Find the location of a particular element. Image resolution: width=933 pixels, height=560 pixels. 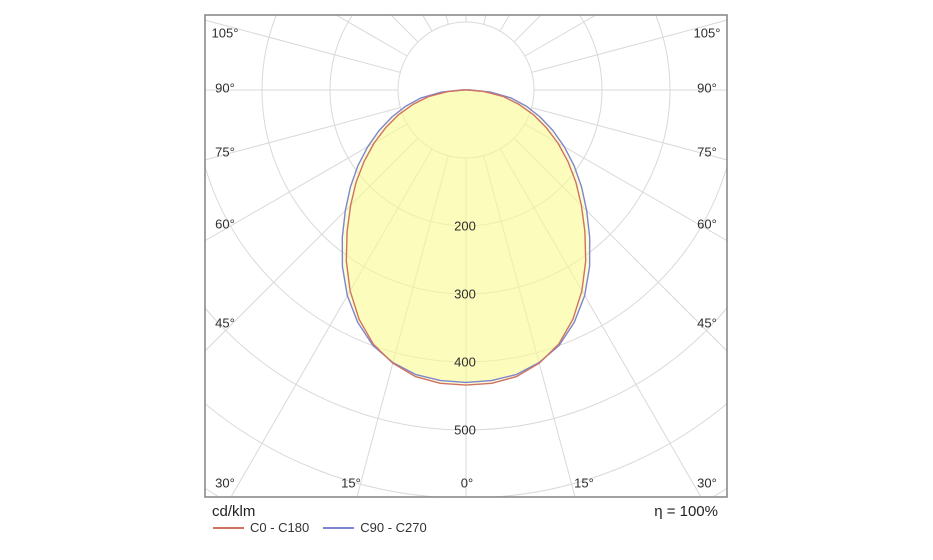

radial-tick-label: 300 is located at coordinates (465, 294).